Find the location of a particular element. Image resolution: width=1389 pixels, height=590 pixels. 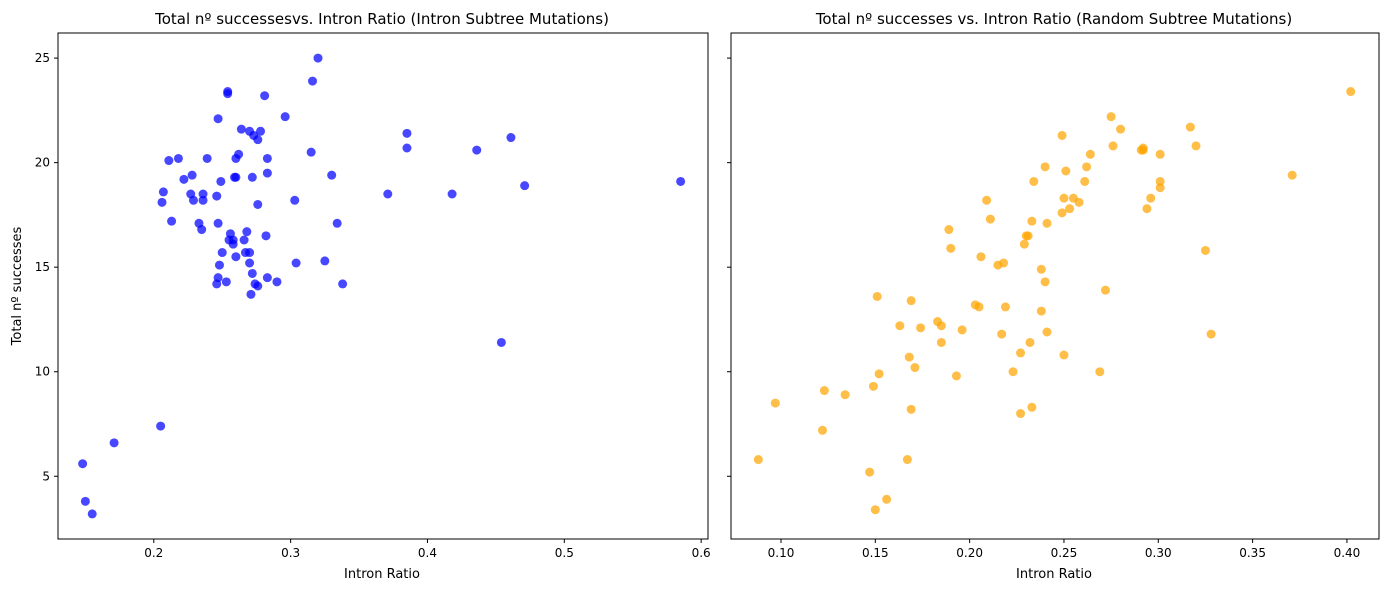

y-tick-label: 25 is located at coordinates (42, 58).